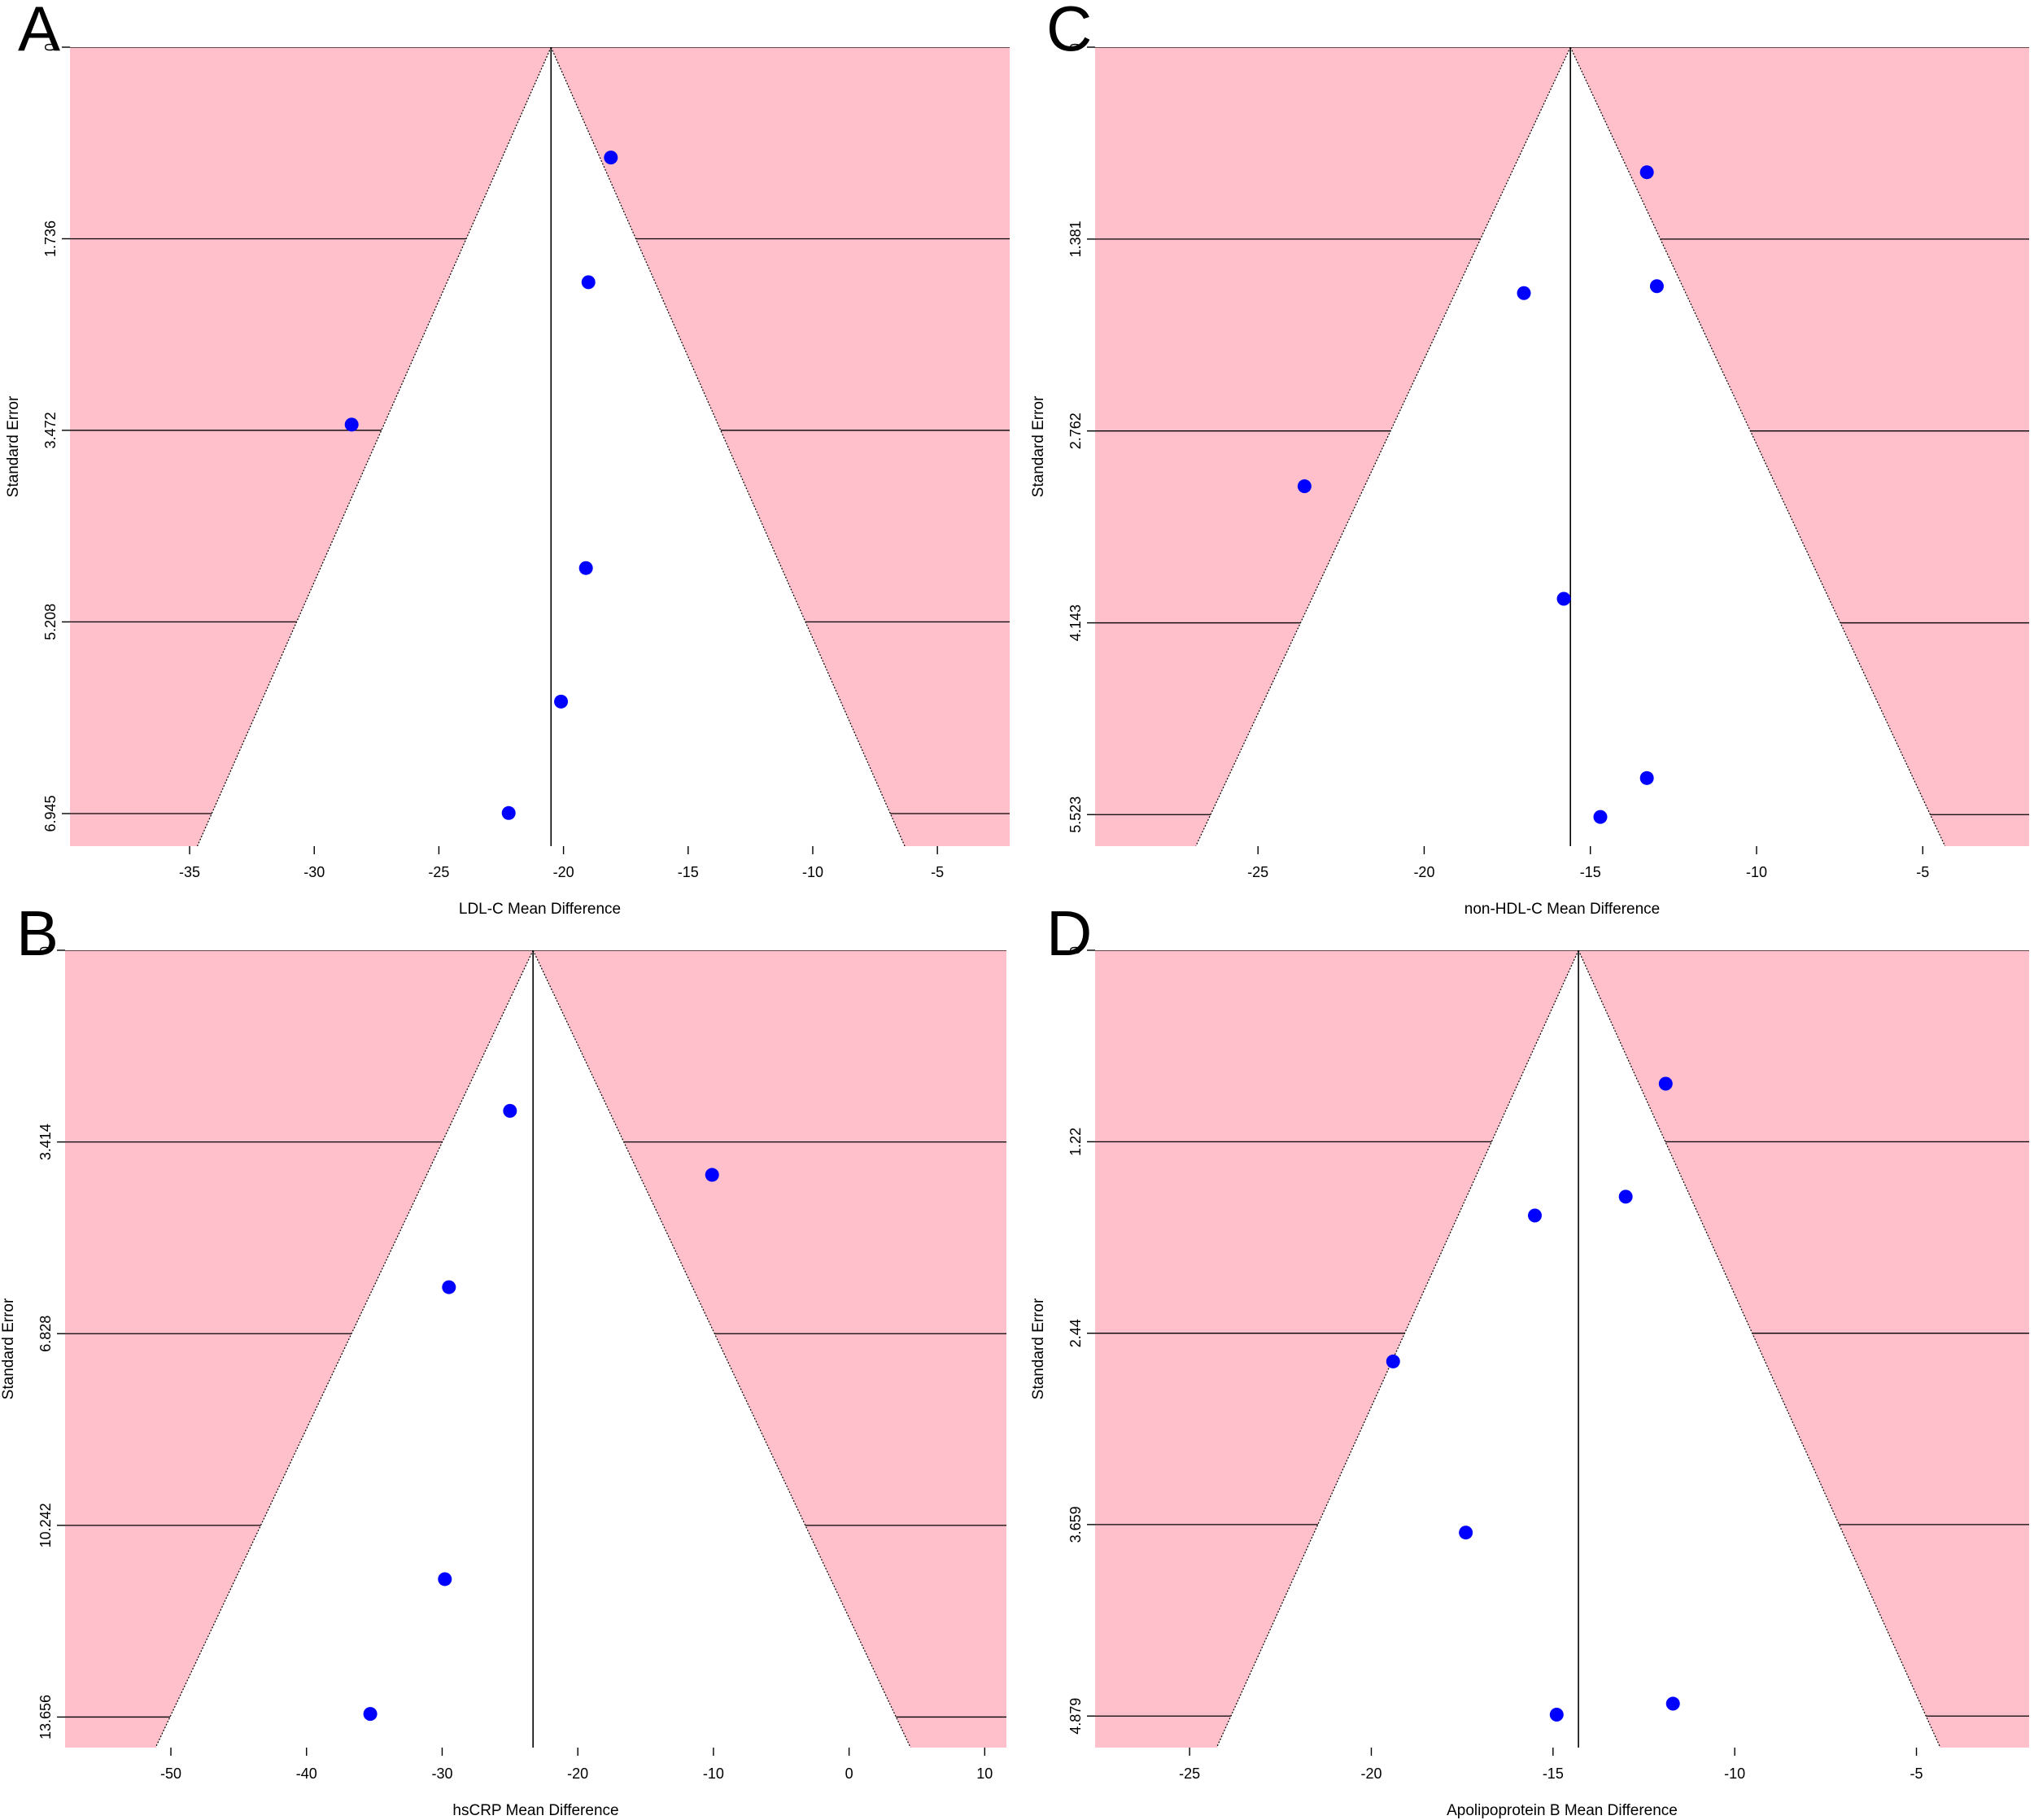 This screenshot has height=1820, width=2034. What do you see at coordinates (849, 1773) in the screenshot?
I see `x-tick-label: 0` at bounding box center [849, 1773].